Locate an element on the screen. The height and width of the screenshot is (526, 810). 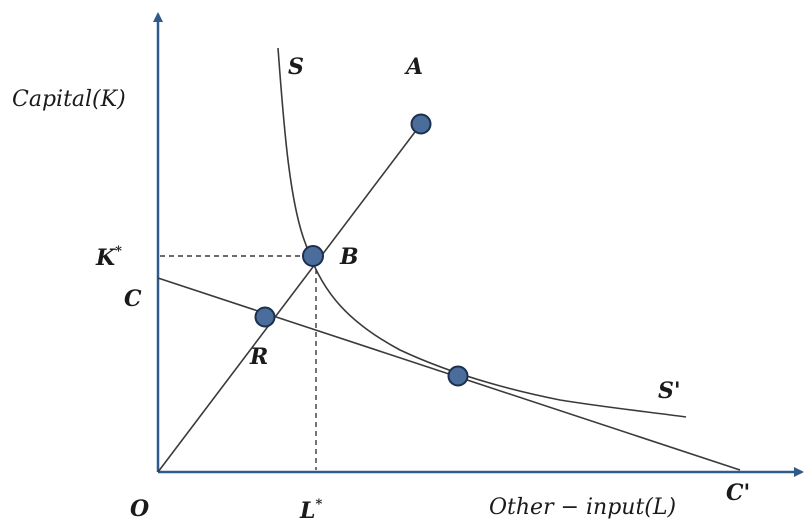
isocost-label-c: C is located at coordinates (133, 299).